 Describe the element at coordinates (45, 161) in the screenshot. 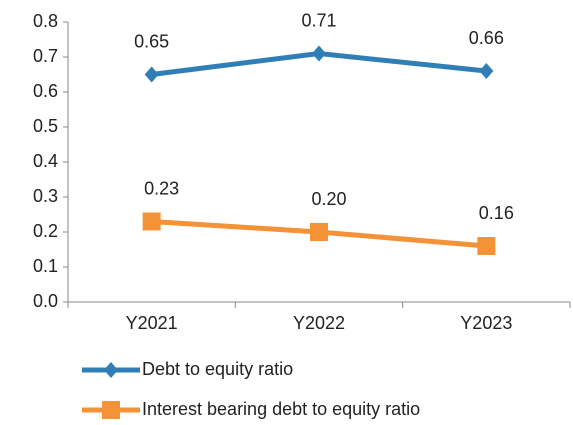

I see `y-tick-label: 0.4` at that location.